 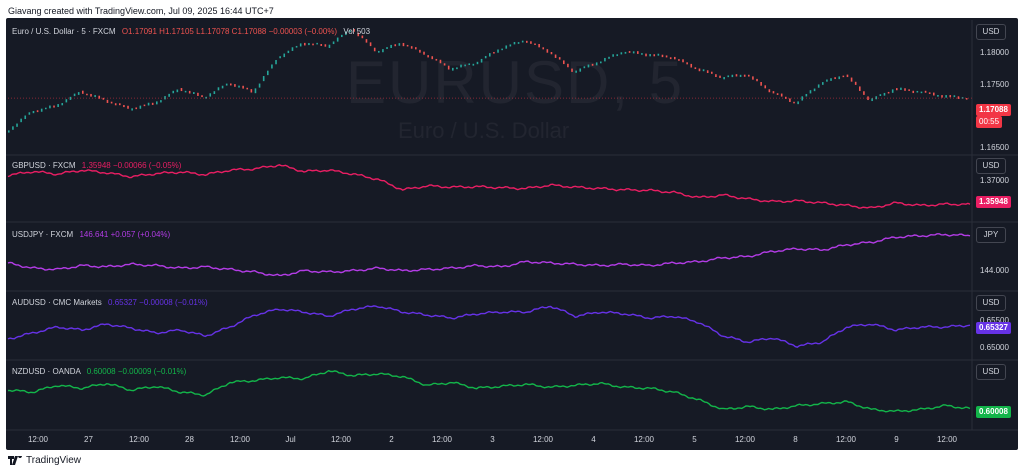 I want to click on x-tick: 5, so click(x=694, y=439).